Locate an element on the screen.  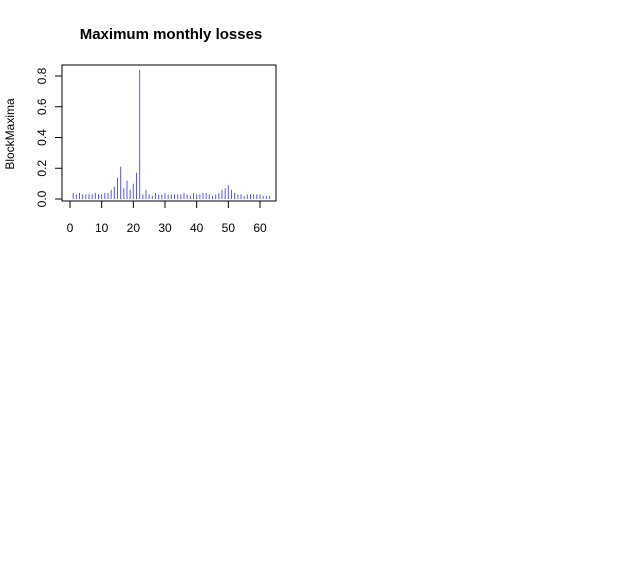
y-axis-label: BlockMaxima is located at coordinates (10, 134).